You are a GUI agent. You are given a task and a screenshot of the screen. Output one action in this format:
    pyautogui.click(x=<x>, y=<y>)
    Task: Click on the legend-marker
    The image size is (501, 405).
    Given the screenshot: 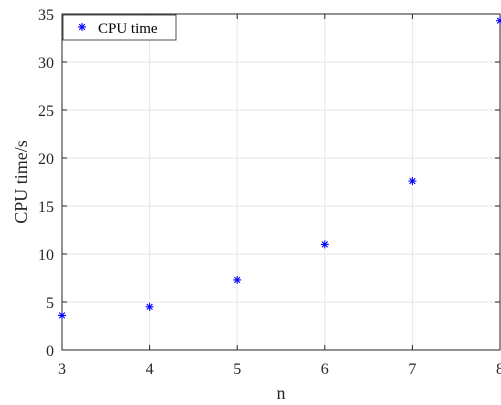 What is the action you would take?
    pyautogui.click(x=82, y=27)
    